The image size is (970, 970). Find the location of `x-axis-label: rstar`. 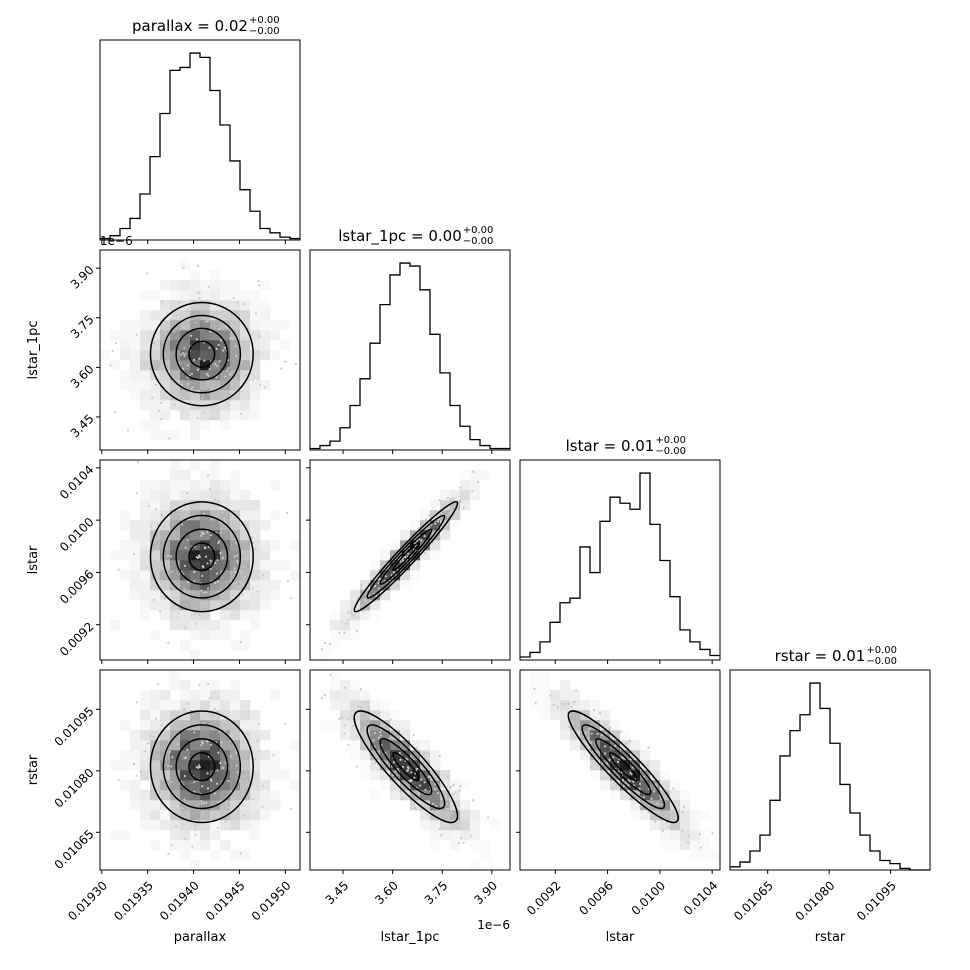

x-axis-label: rstar is located at coordinates (830, 937).